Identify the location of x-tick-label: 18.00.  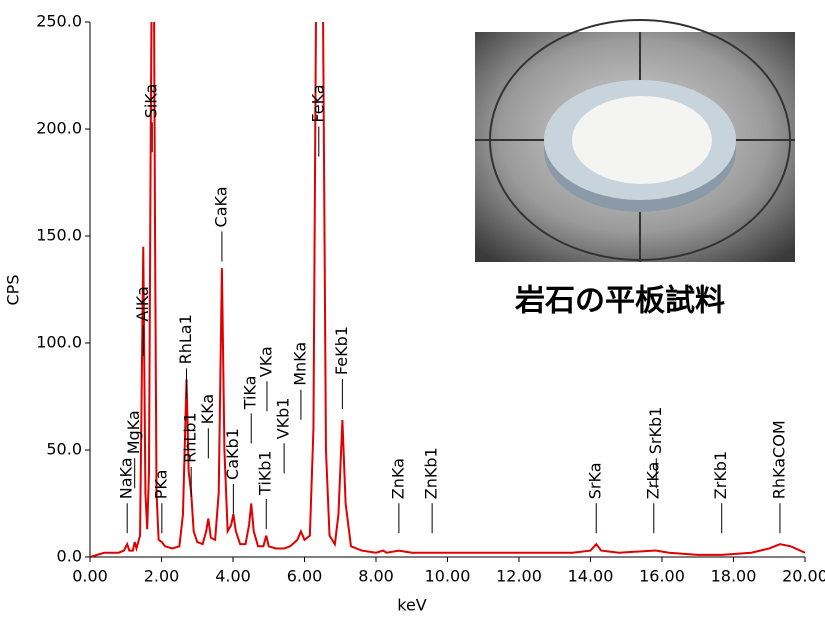
(734, 576).